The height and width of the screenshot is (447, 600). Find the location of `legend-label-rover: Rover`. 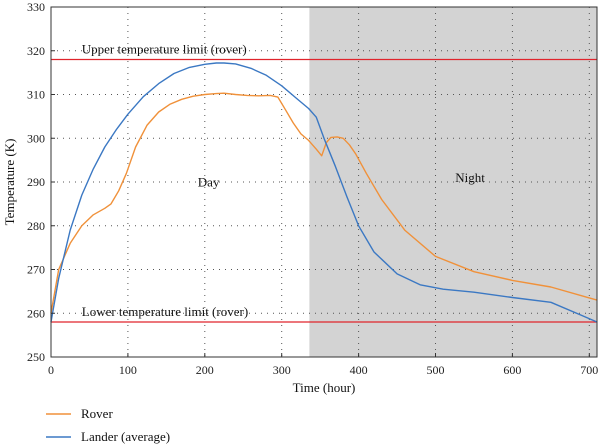

legend-label-rover: Rover is located at coordinates (97, 413).